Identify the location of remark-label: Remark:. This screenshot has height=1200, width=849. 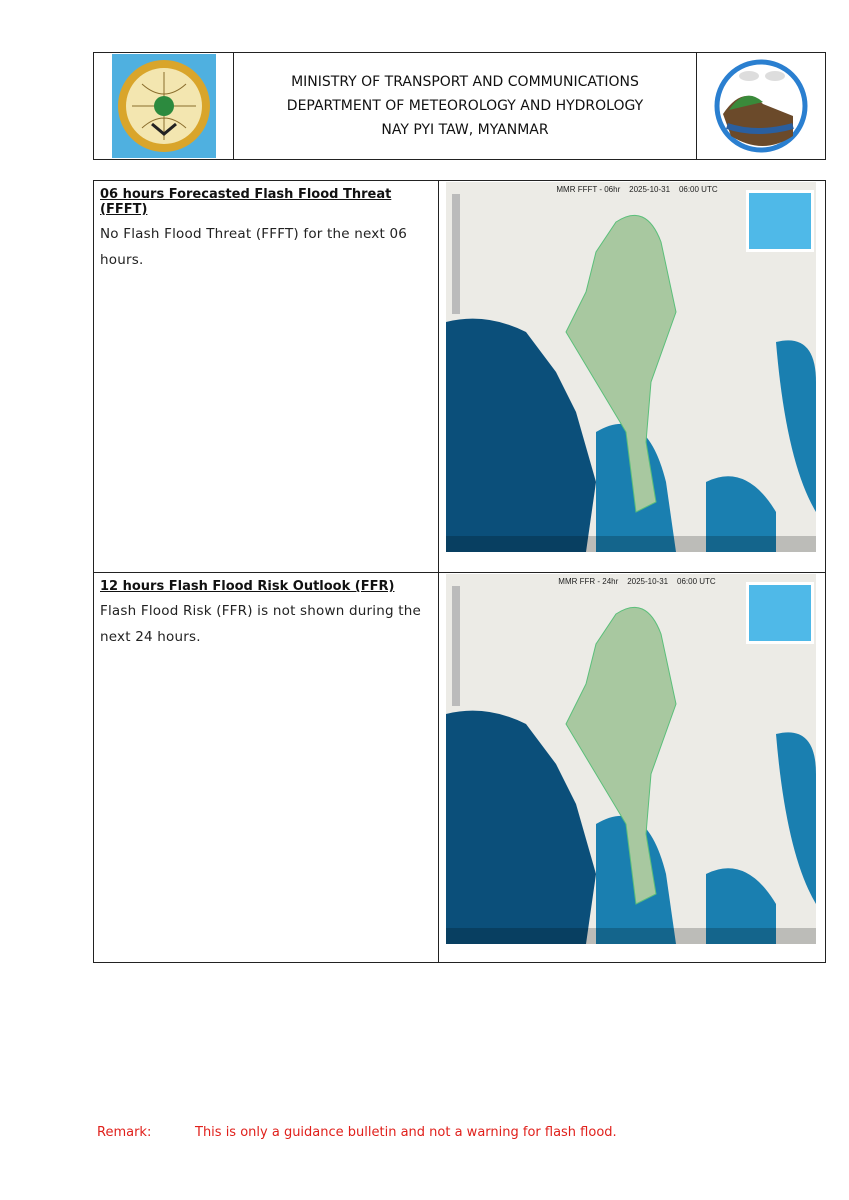
(124, 1132).